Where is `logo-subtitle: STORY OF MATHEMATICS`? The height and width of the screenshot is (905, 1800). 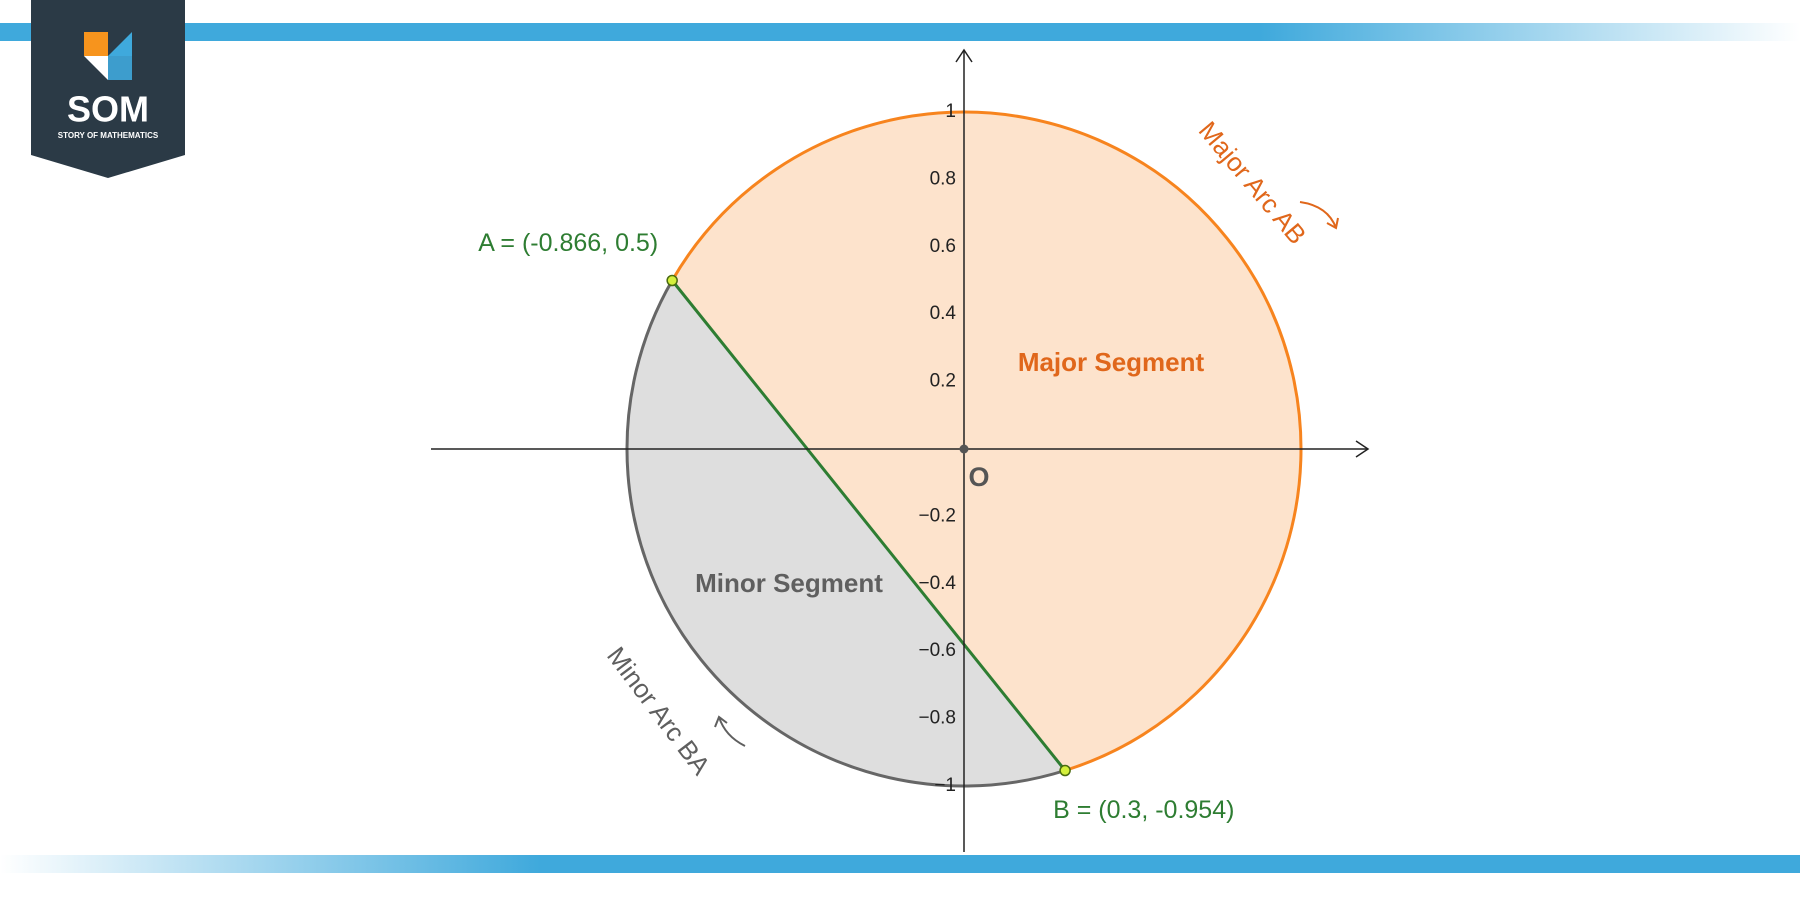
logo-subtitle: STORY OF MATHEMATICS is located at coordinates (108, 135).